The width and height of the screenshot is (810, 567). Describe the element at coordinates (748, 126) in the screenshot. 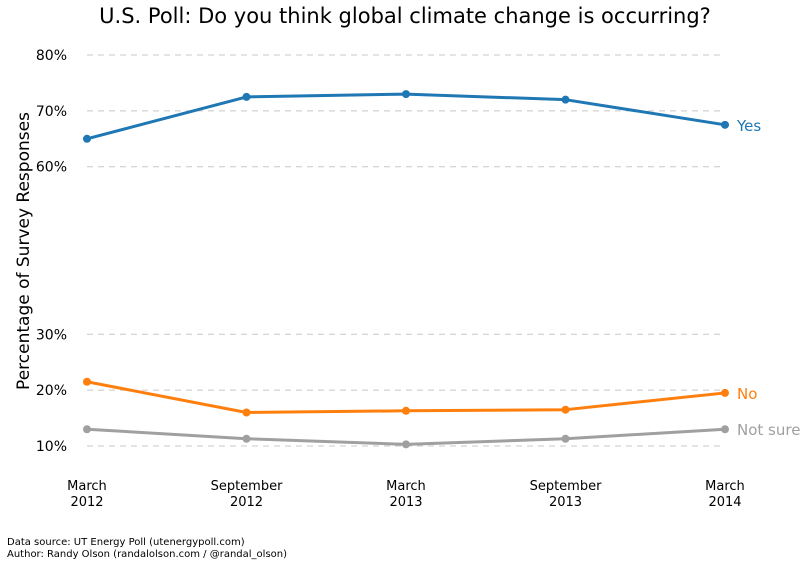

I see `series-end-label: Yes` at that location.